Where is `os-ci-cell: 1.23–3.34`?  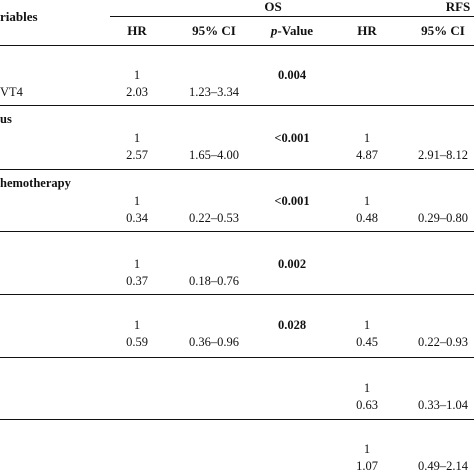
os-ci-cell: 1.23–3.34 is located at coordinates (214, 92).